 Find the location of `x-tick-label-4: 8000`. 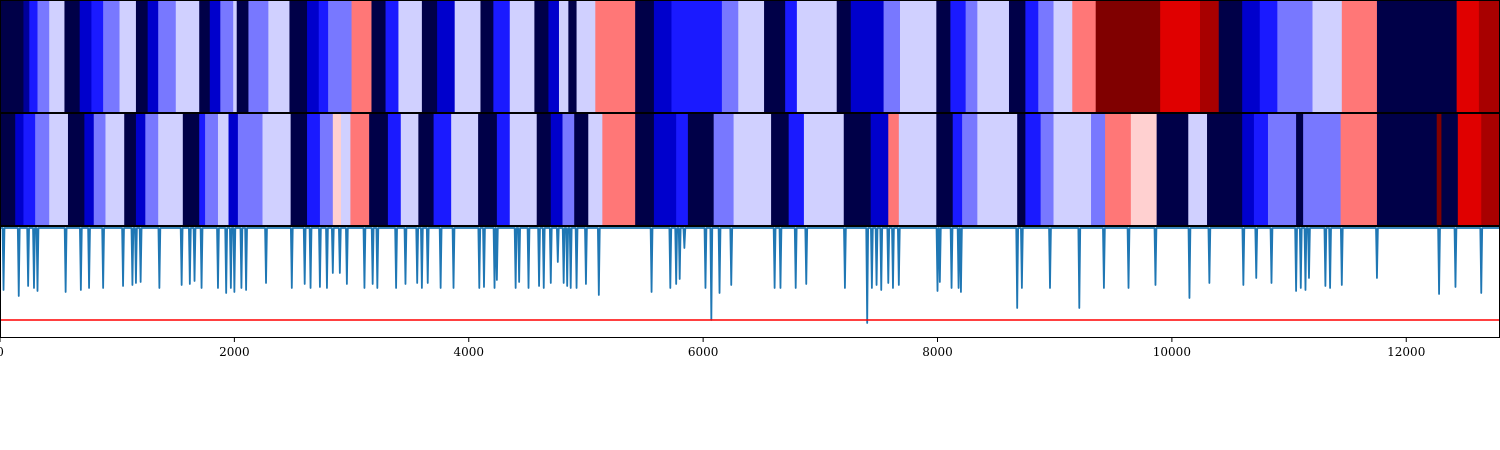

x-tick-label-4: 8000 is located at coordinates (937, 352).